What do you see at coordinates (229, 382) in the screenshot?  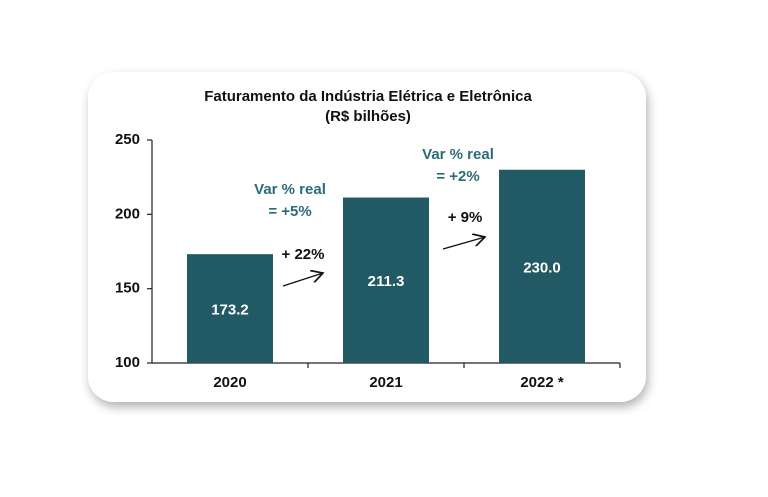 I see `x-tick-label: 2020` at bounding box center [229, 382].